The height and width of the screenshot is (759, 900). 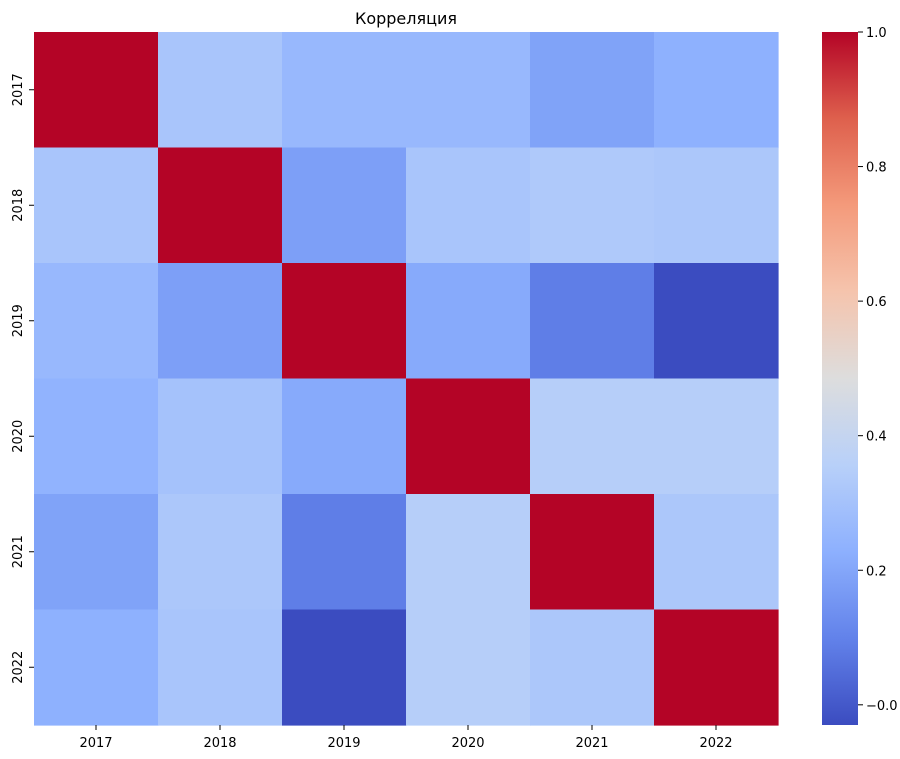 I want to click on x-tick-label: 2017, so click(x=95, y=743).